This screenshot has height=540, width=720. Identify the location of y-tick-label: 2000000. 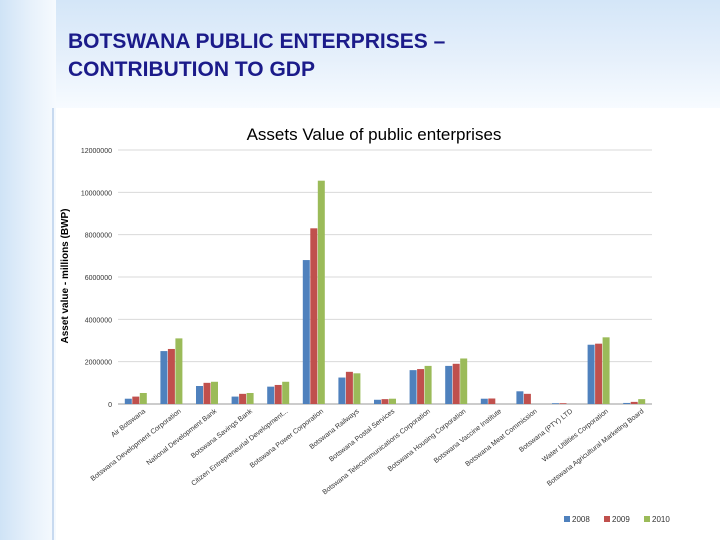
(98, 363).